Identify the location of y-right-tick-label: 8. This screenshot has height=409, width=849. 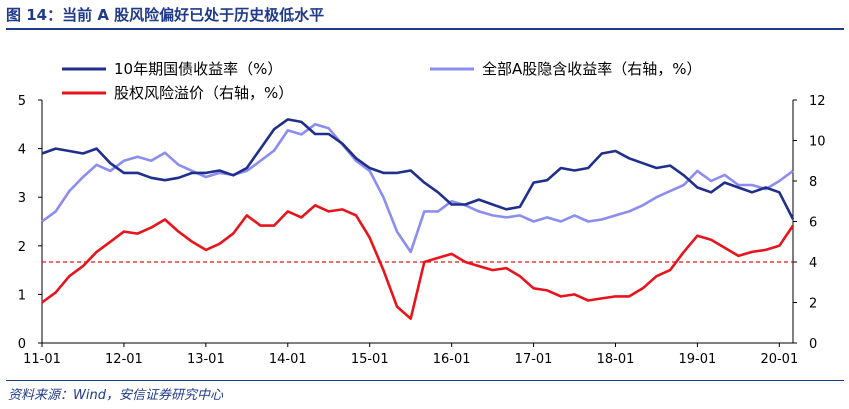
(813, 182).